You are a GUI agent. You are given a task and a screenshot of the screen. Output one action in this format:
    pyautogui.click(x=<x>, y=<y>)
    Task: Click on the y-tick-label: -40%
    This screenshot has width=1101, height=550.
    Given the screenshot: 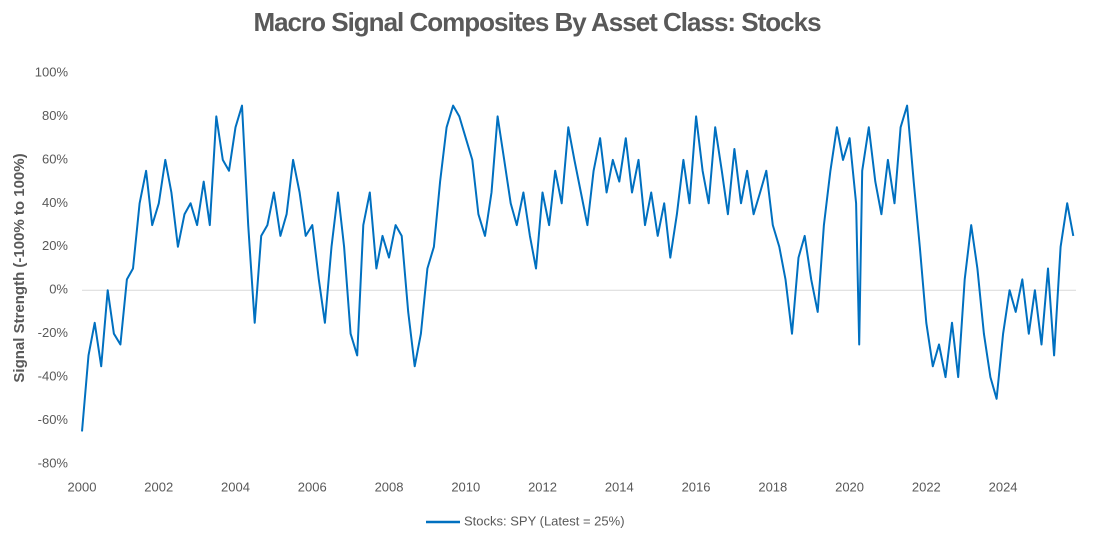 What is the action you would take?
    pyautogui.click(x=53, y=376)
    